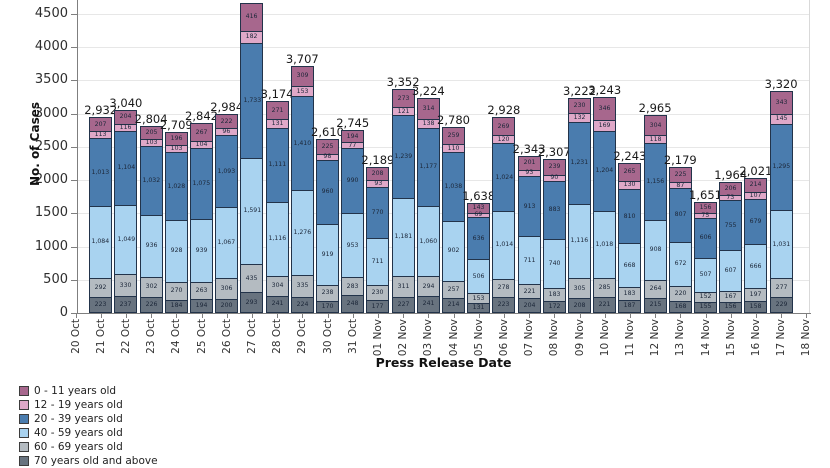 Image resolution: width=830 pixels, height=468 pixels. Describe the element at coordinates (604, 108) in the screenshot. I see `segment-value-label: 346` at that location.